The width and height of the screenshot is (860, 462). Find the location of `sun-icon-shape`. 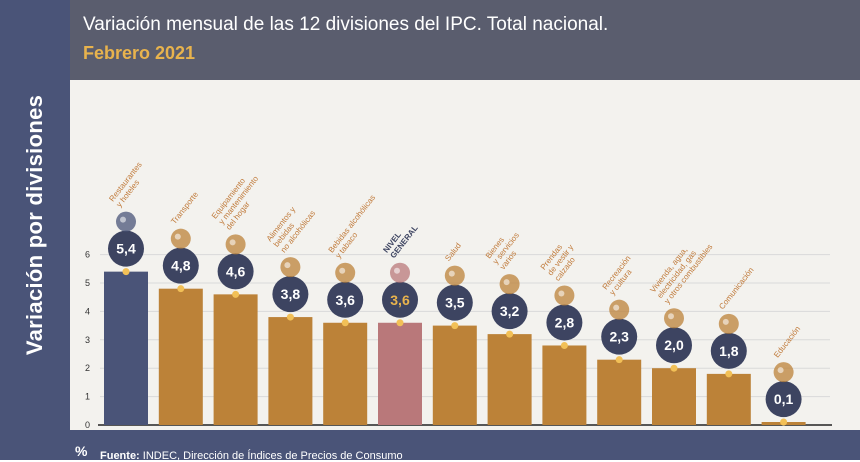

sun-icon-shape is located at coordinates (619, 309).